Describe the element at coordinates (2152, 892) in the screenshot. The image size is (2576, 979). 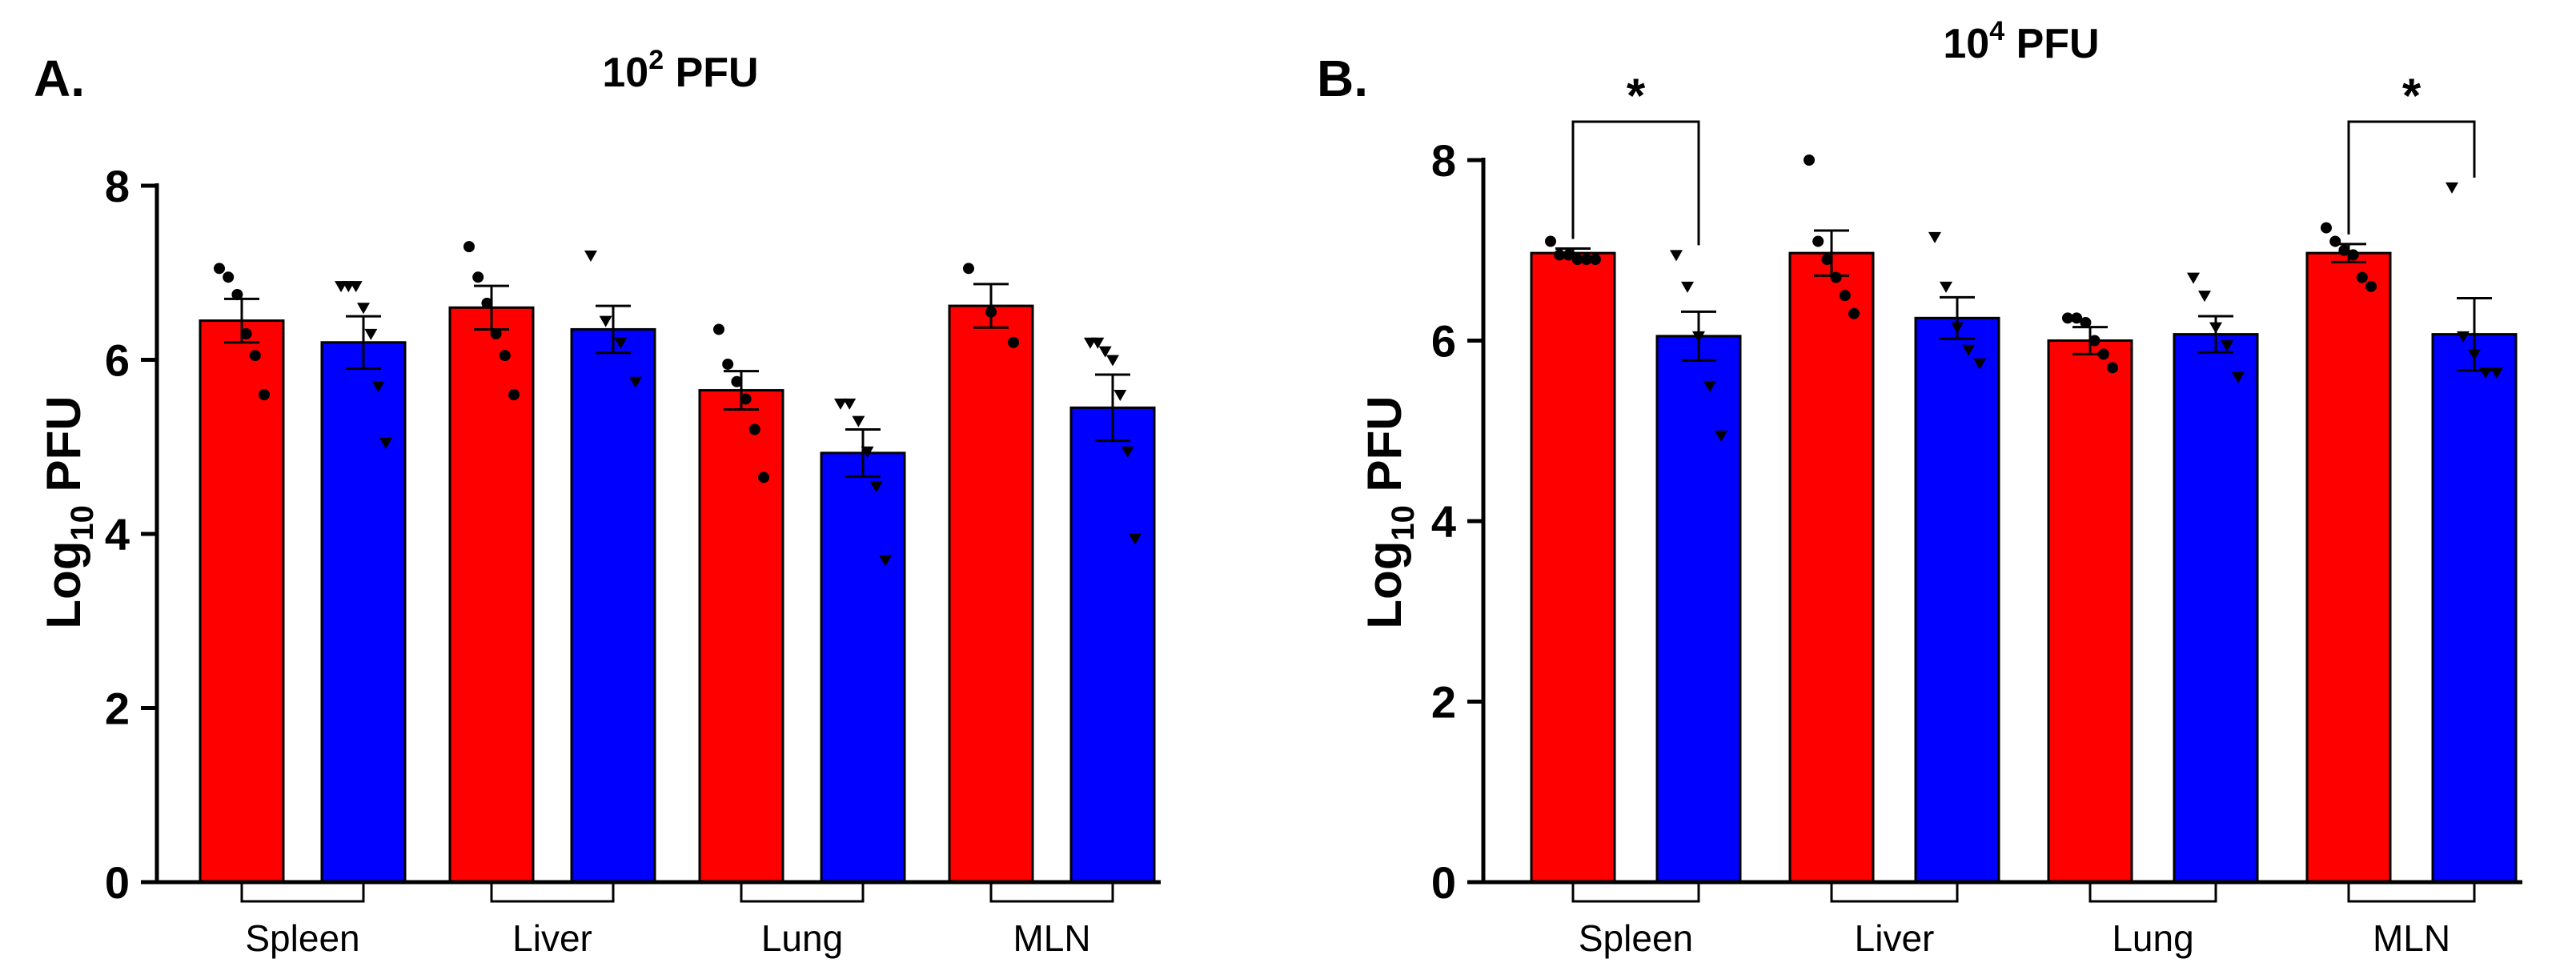
I see `panel-b-category-bracket-lung` at that location.